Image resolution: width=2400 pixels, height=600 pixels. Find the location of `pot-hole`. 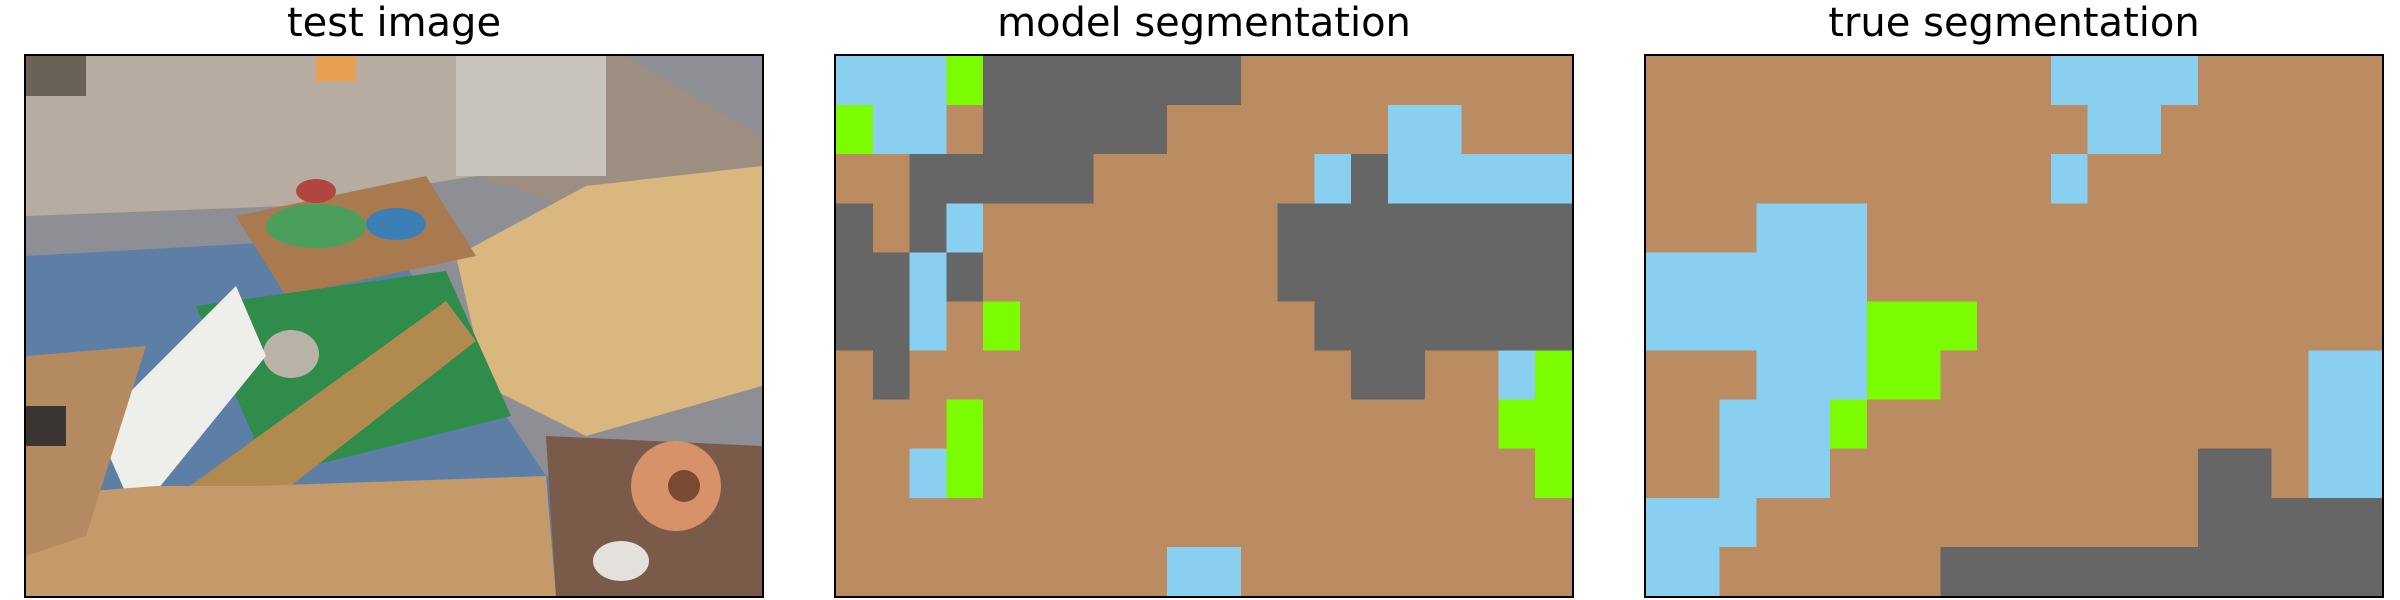

pot-hole is located at coordinates (684, 486).